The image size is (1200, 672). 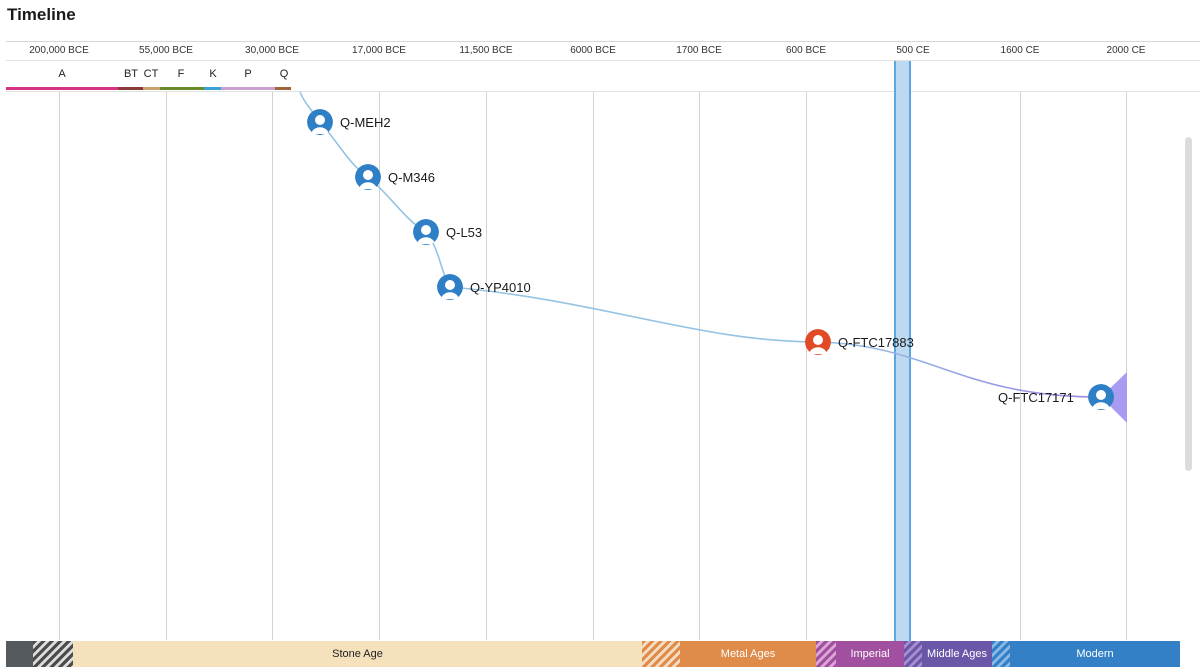 I want to click on haplogroup-bar-ct, so click(x=151, y=88).